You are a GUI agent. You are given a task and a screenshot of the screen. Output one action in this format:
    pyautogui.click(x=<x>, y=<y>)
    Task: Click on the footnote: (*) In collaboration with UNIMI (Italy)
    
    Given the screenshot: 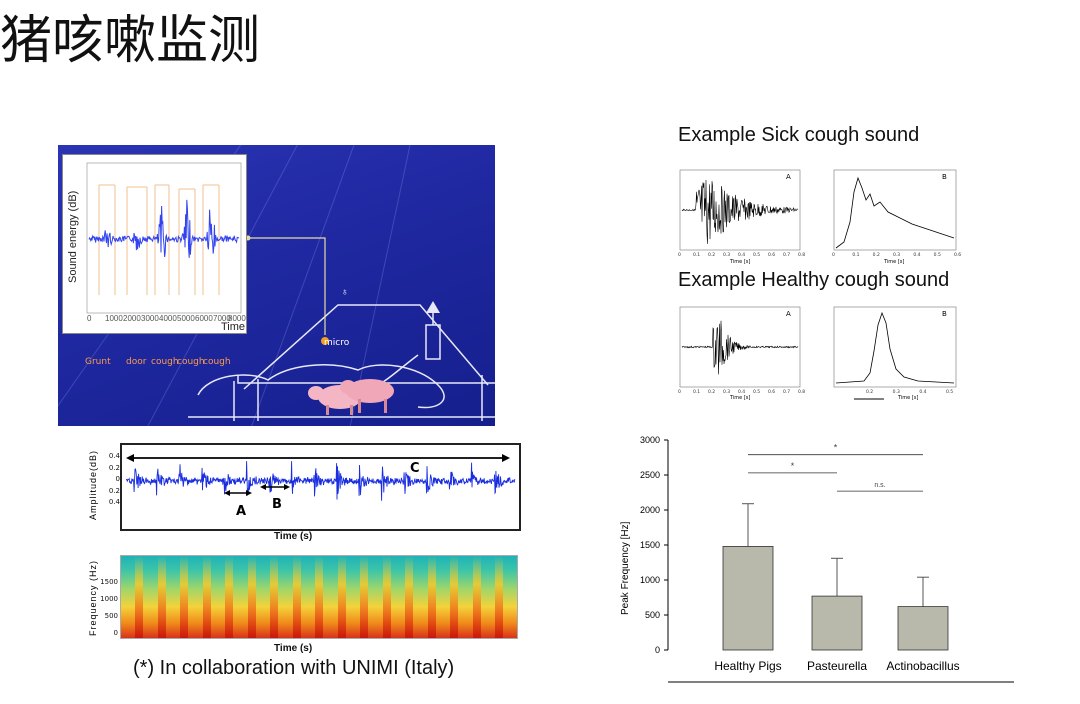 What is the action you would take?
    pyautogui.click(x=294, y=668)
    